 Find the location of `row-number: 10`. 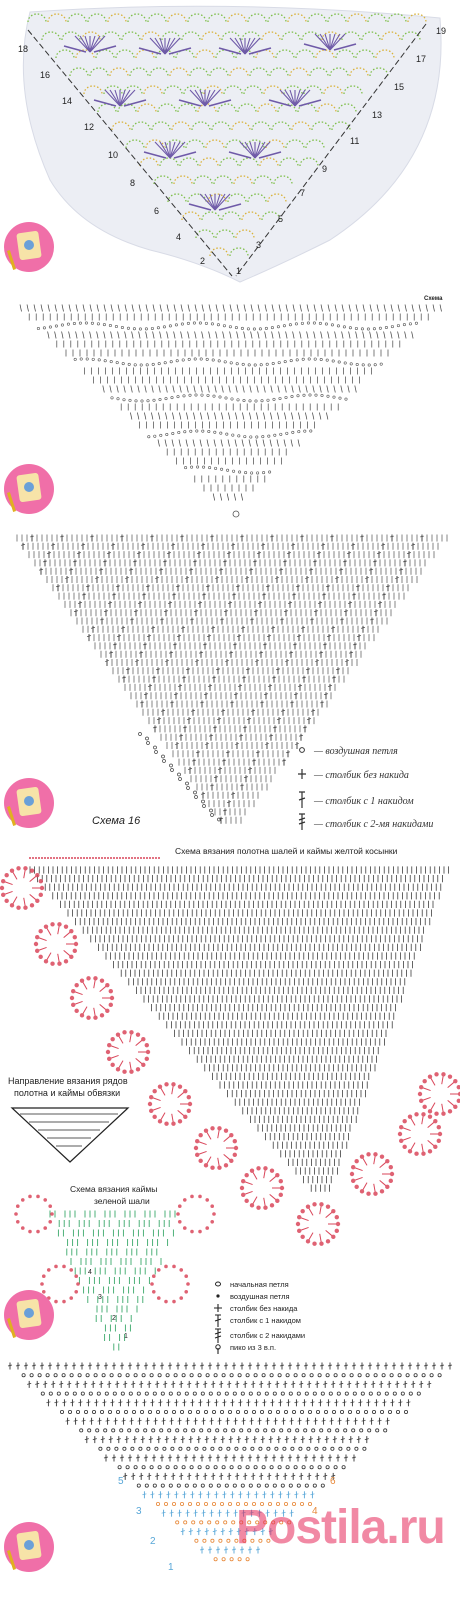

row-number: 10 is located at coordinates (113, 155).